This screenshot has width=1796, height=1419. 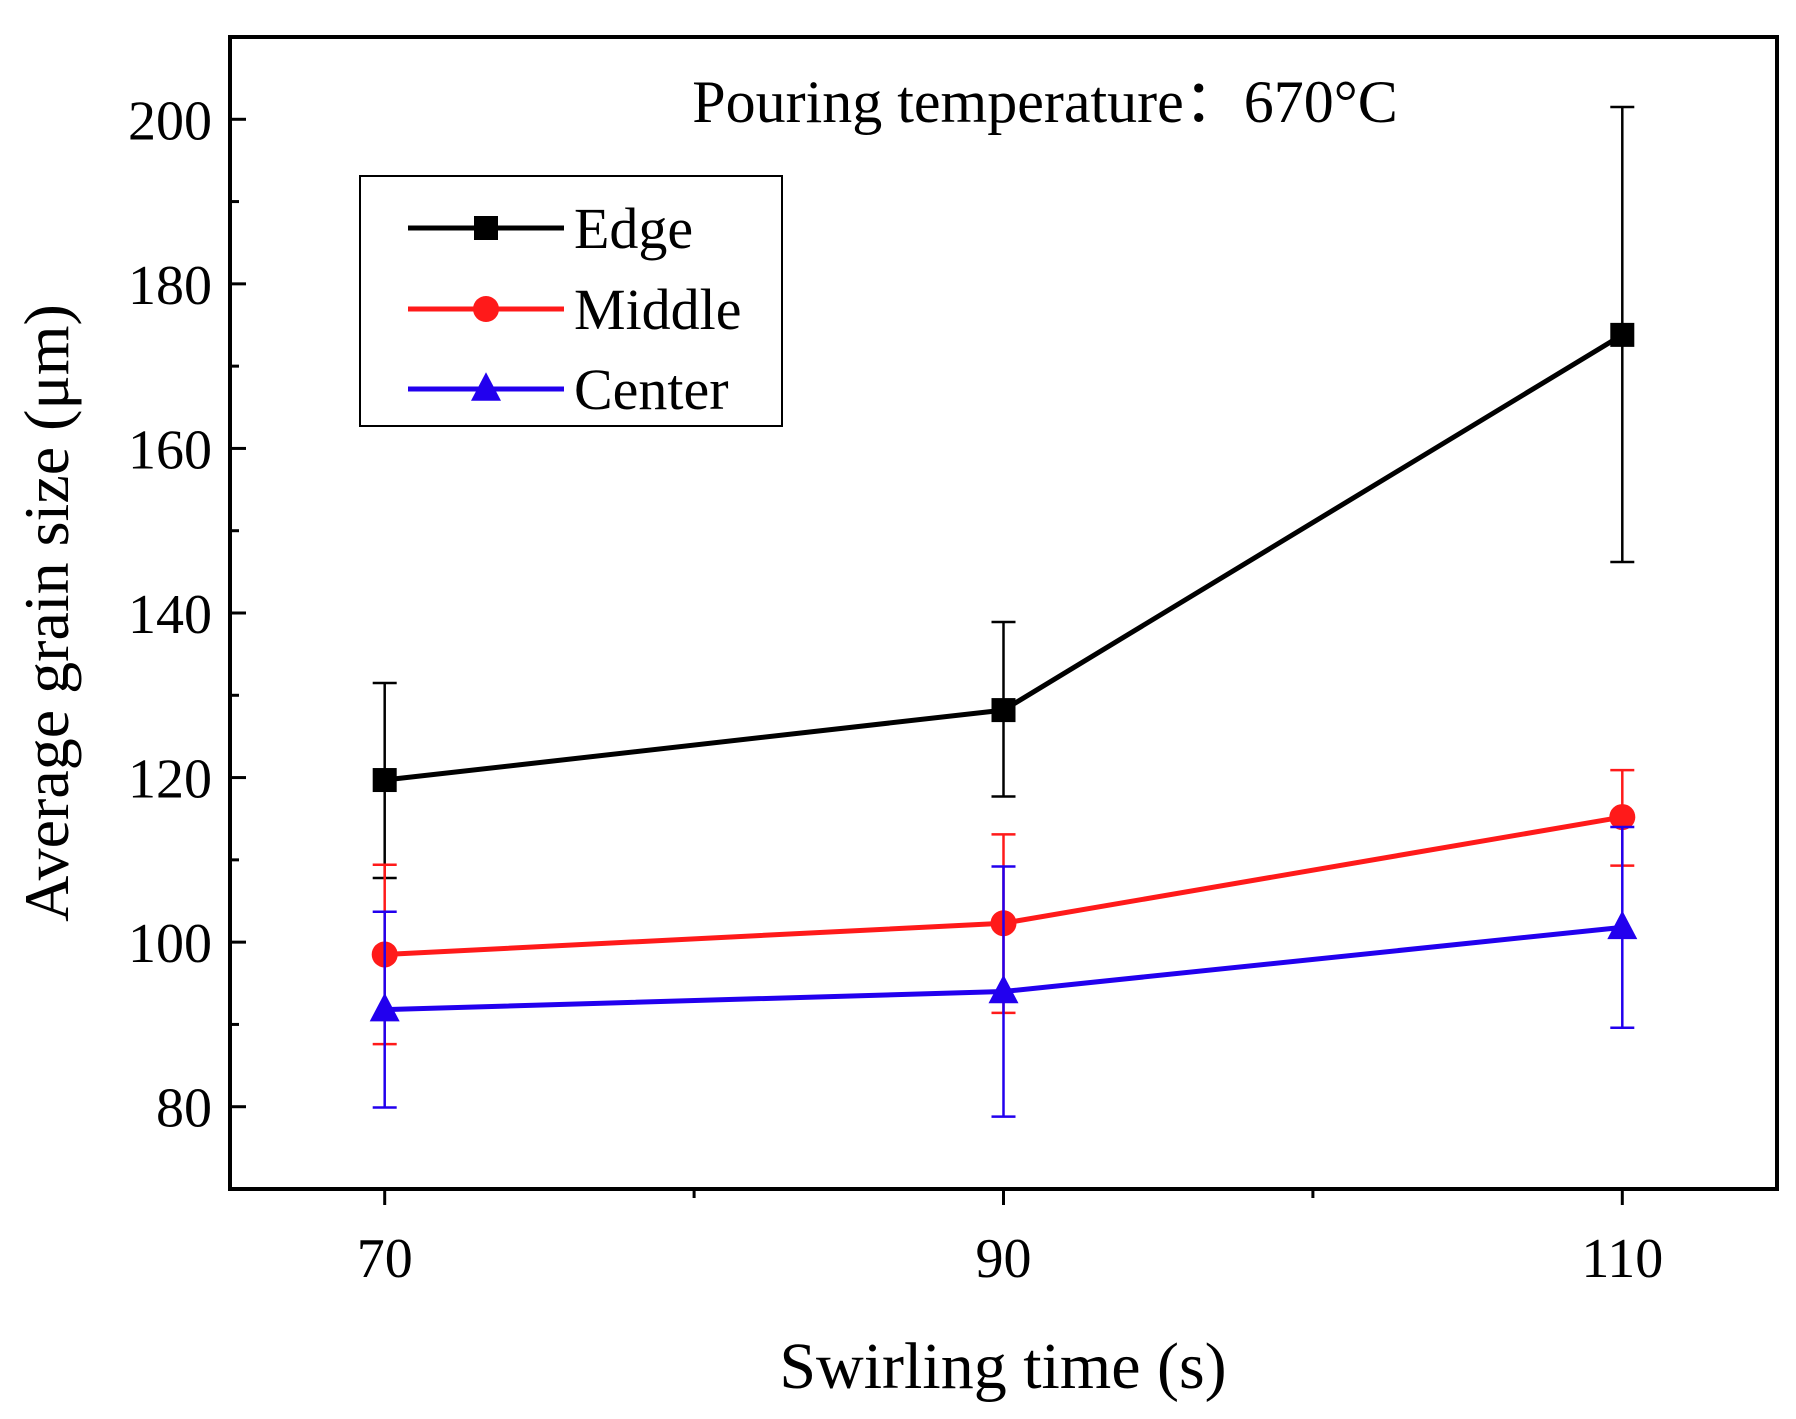 I want to click on legend: Edge Middle Center, so click(x=571, y=301).